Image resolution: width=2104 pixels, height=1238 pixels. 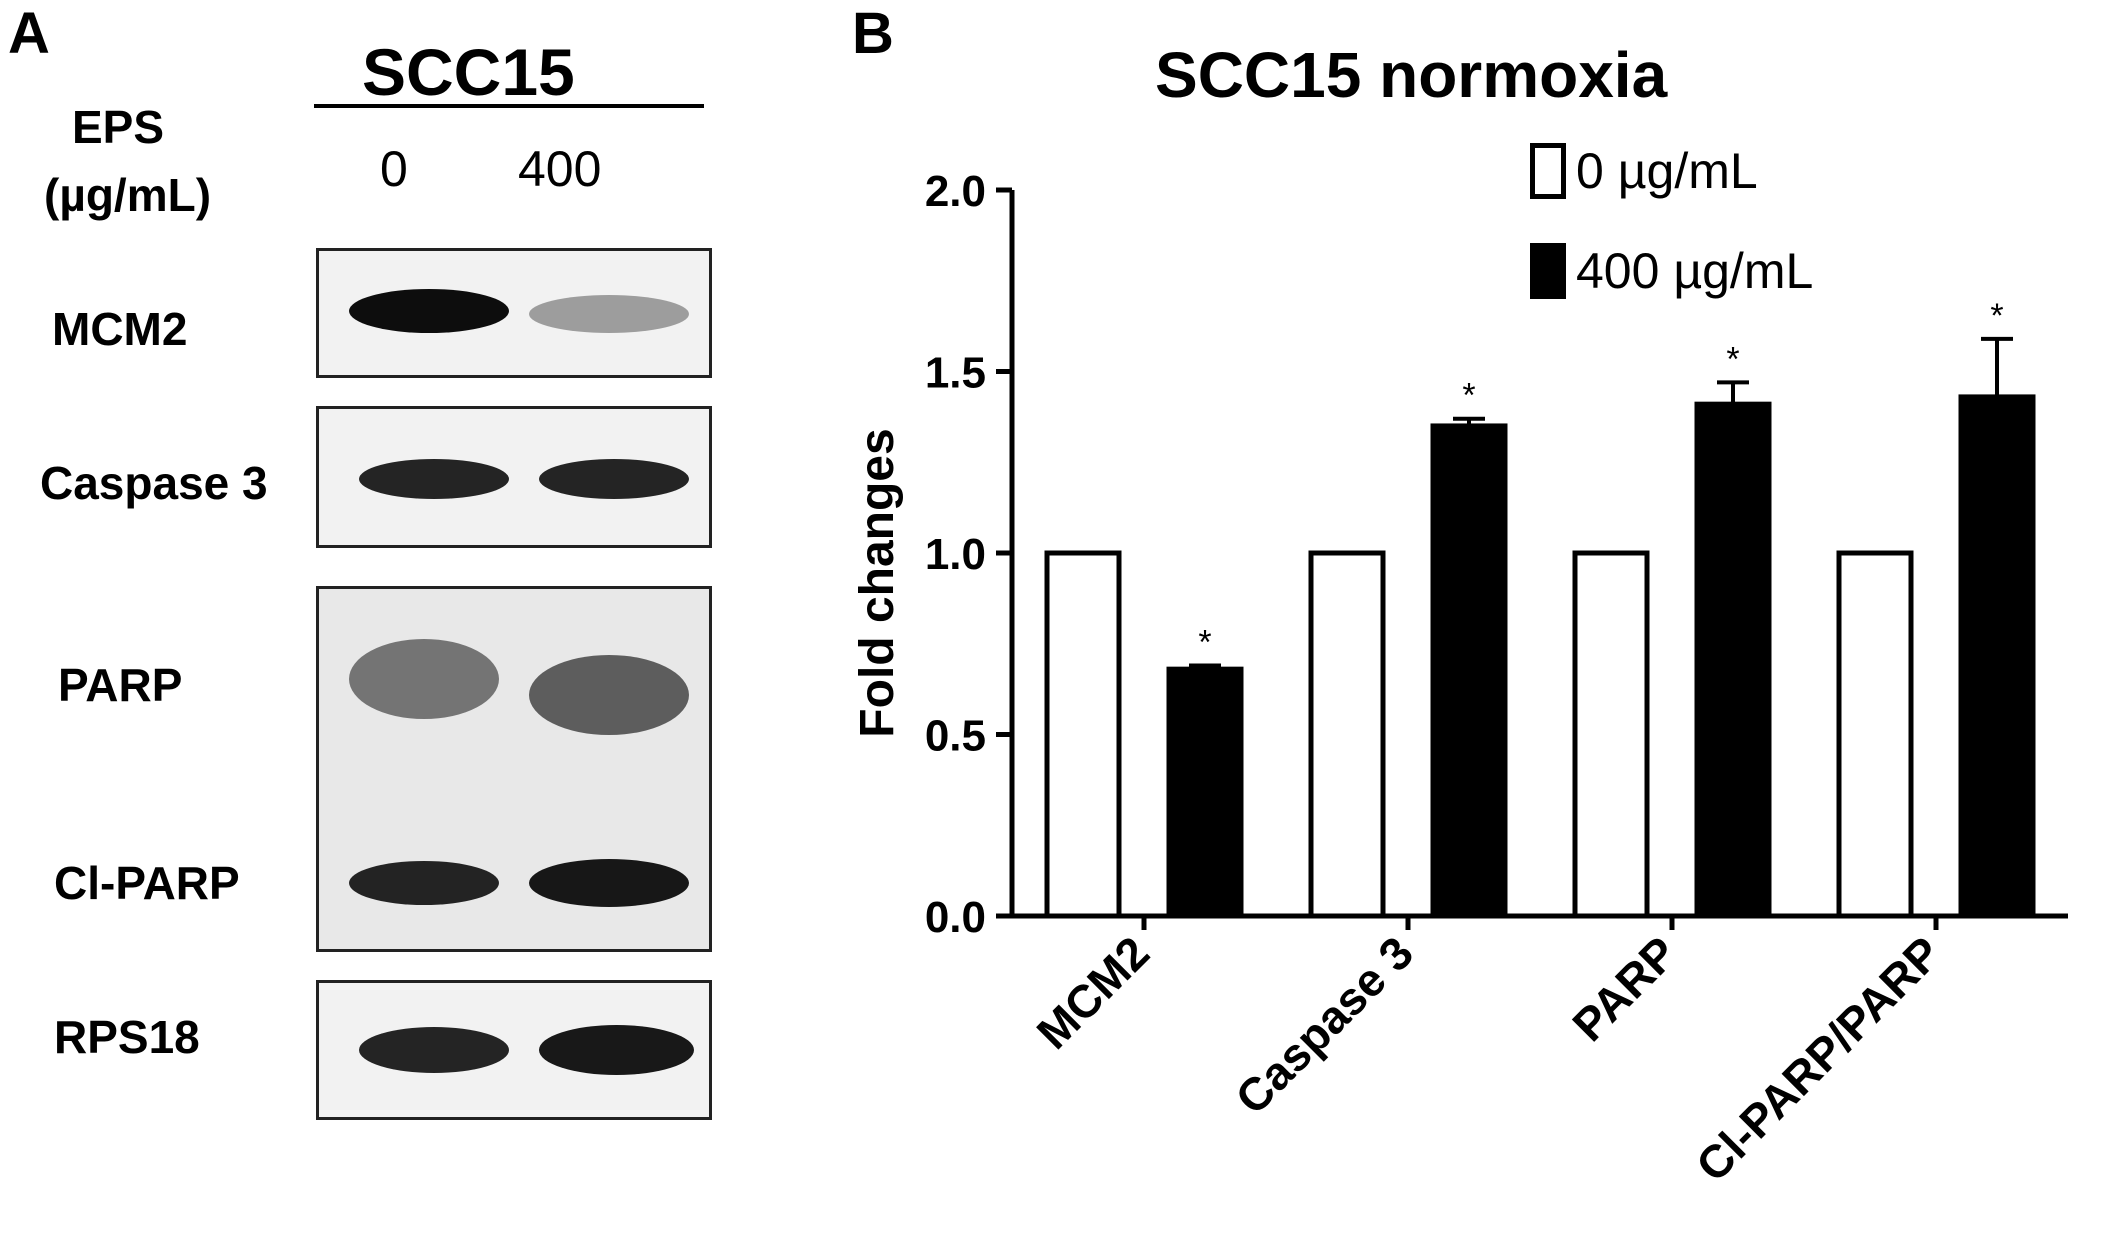 What do you see at coordinates (1624, 988) in the screenshot?
I see `x-tick-label: PARP` at bounding box center [1624, 988].